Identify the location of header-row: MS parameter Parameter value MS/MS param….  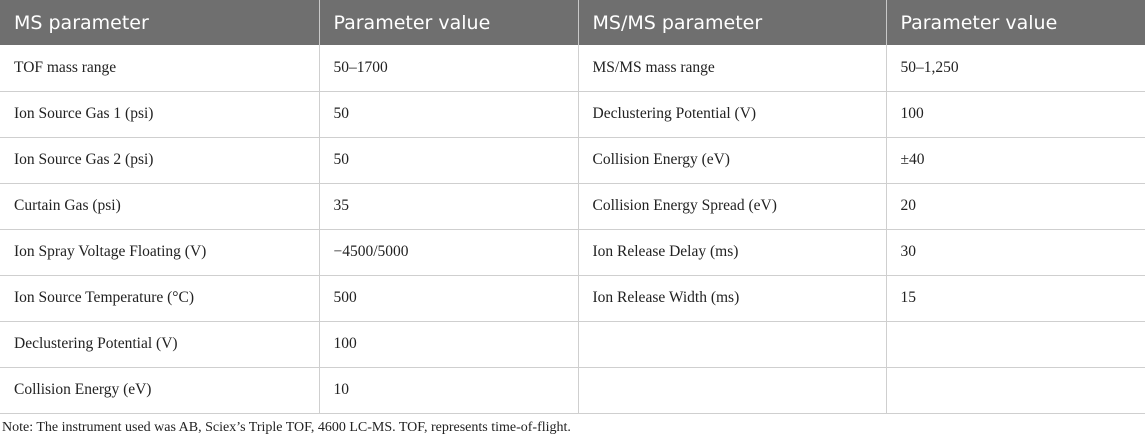
(572, 22).